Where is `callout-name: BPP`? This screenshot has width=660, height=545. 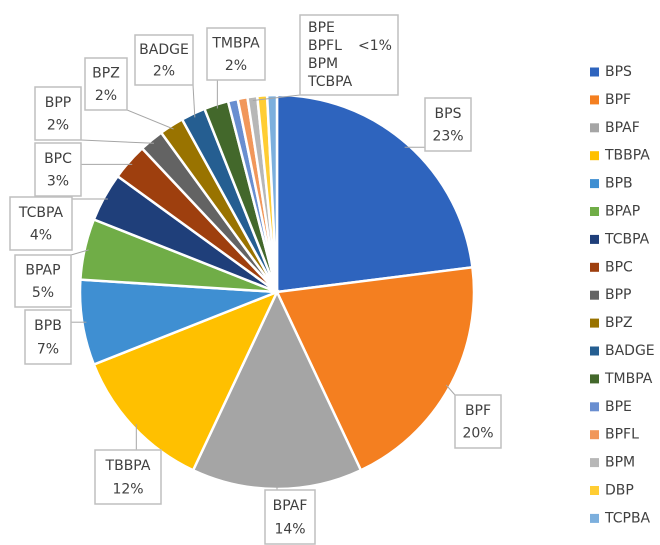 callout-name: BPP is located at coordinates (58, 103).